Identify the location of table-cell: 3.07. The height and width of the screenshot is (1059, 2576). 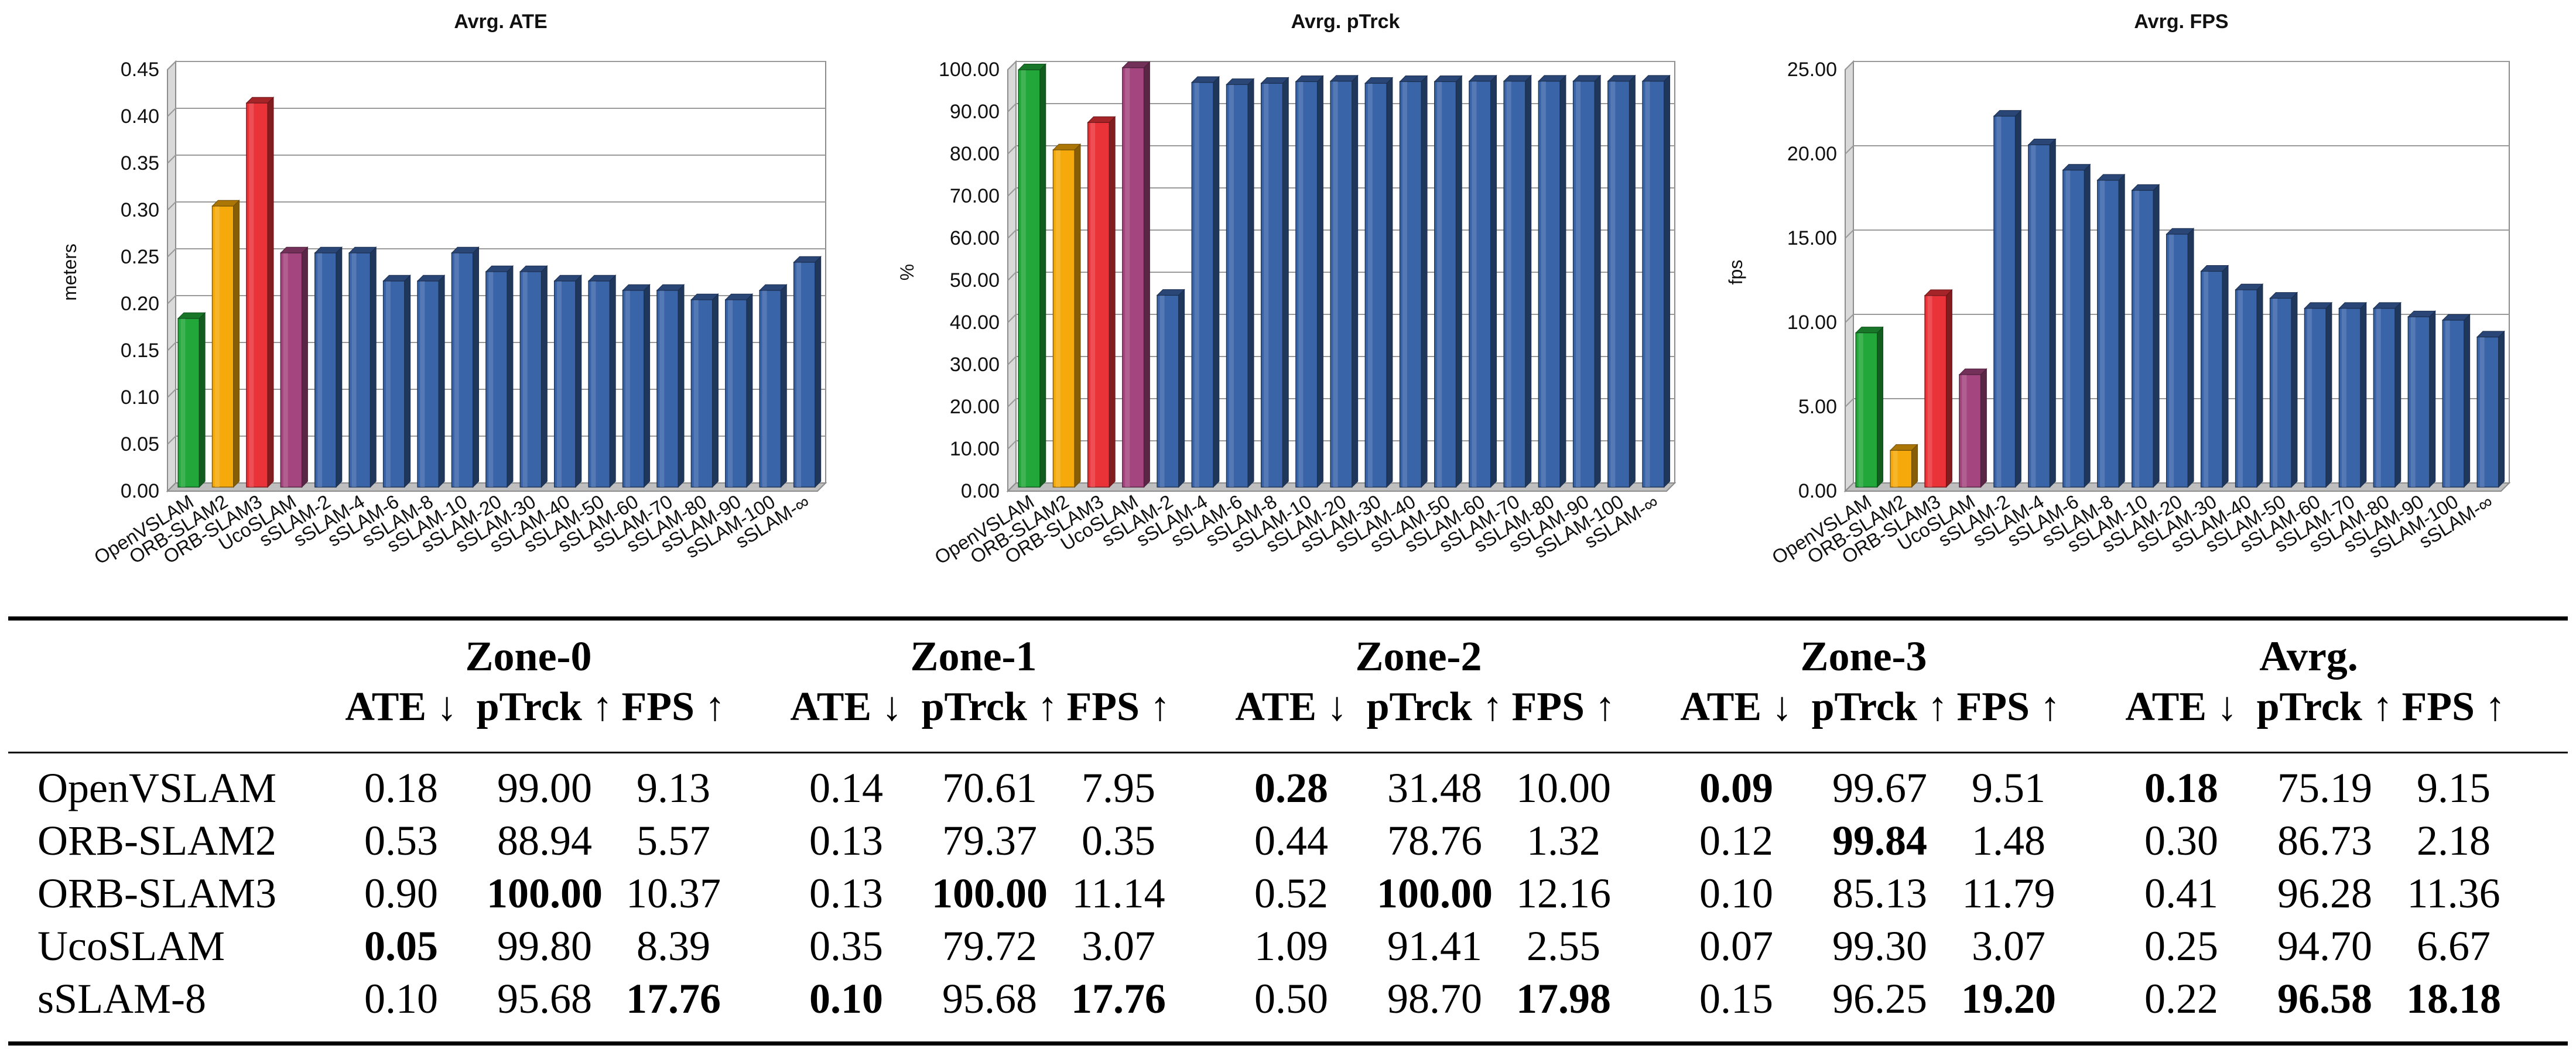
(2008, 946).